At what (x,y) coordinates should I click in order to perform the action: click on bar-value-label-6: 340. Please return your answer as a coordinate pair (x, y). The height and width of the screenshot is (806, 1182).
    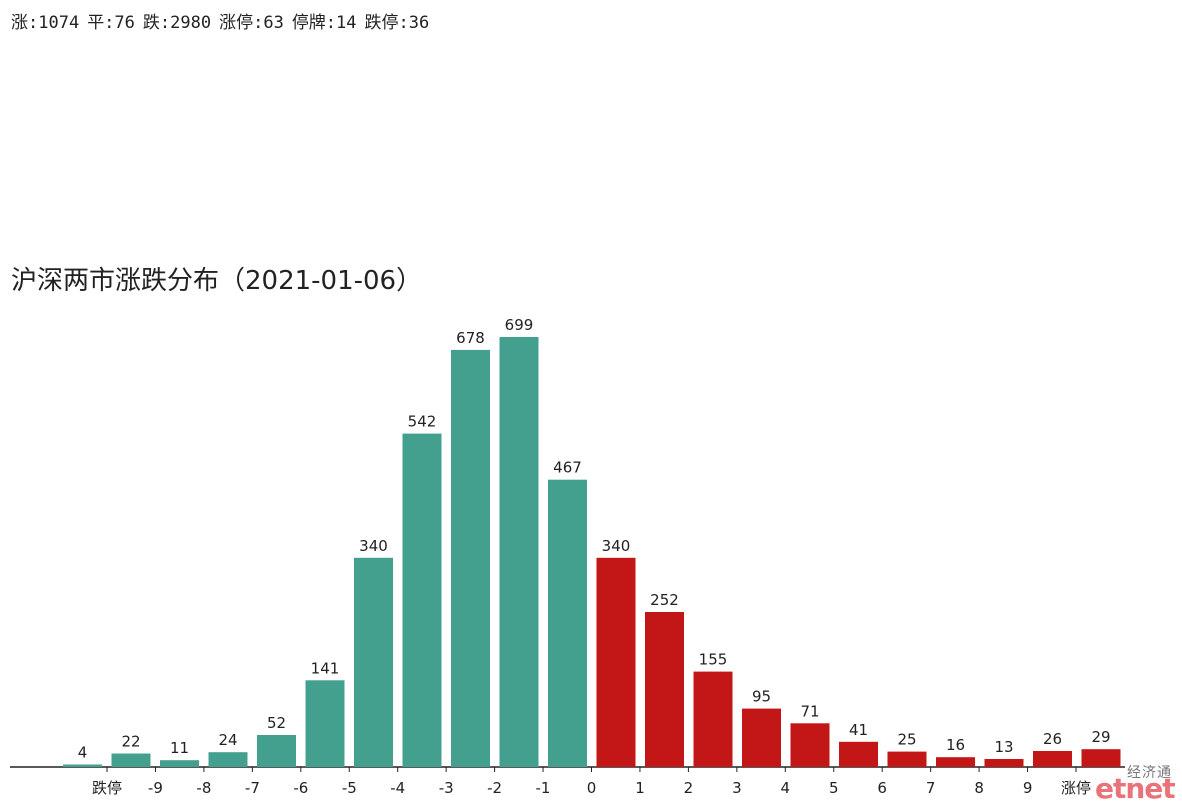
    Looking at the image, I should click on (373, 546).